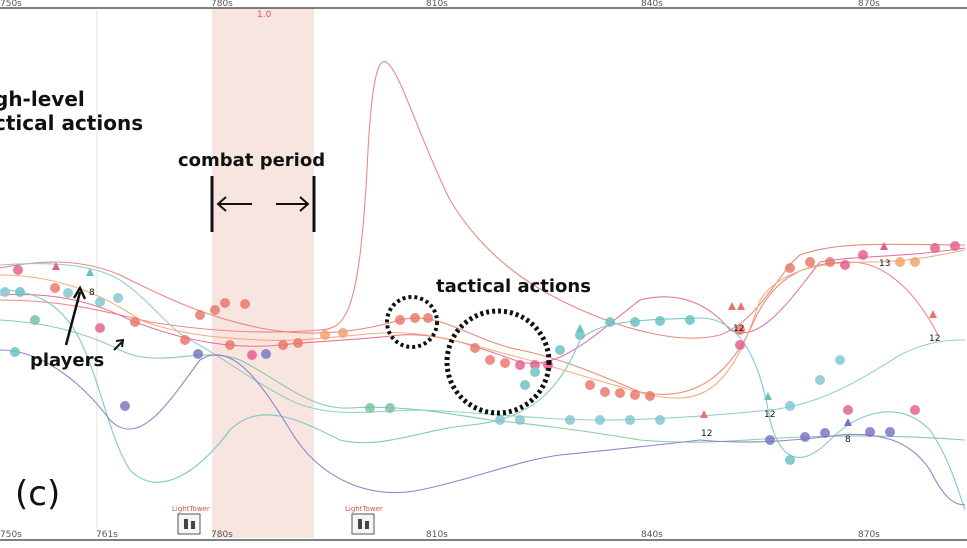 The height and width of the screenshot is (548, 967). I want to click on lighttower-marker-2: LightTower, so click(364, 520).